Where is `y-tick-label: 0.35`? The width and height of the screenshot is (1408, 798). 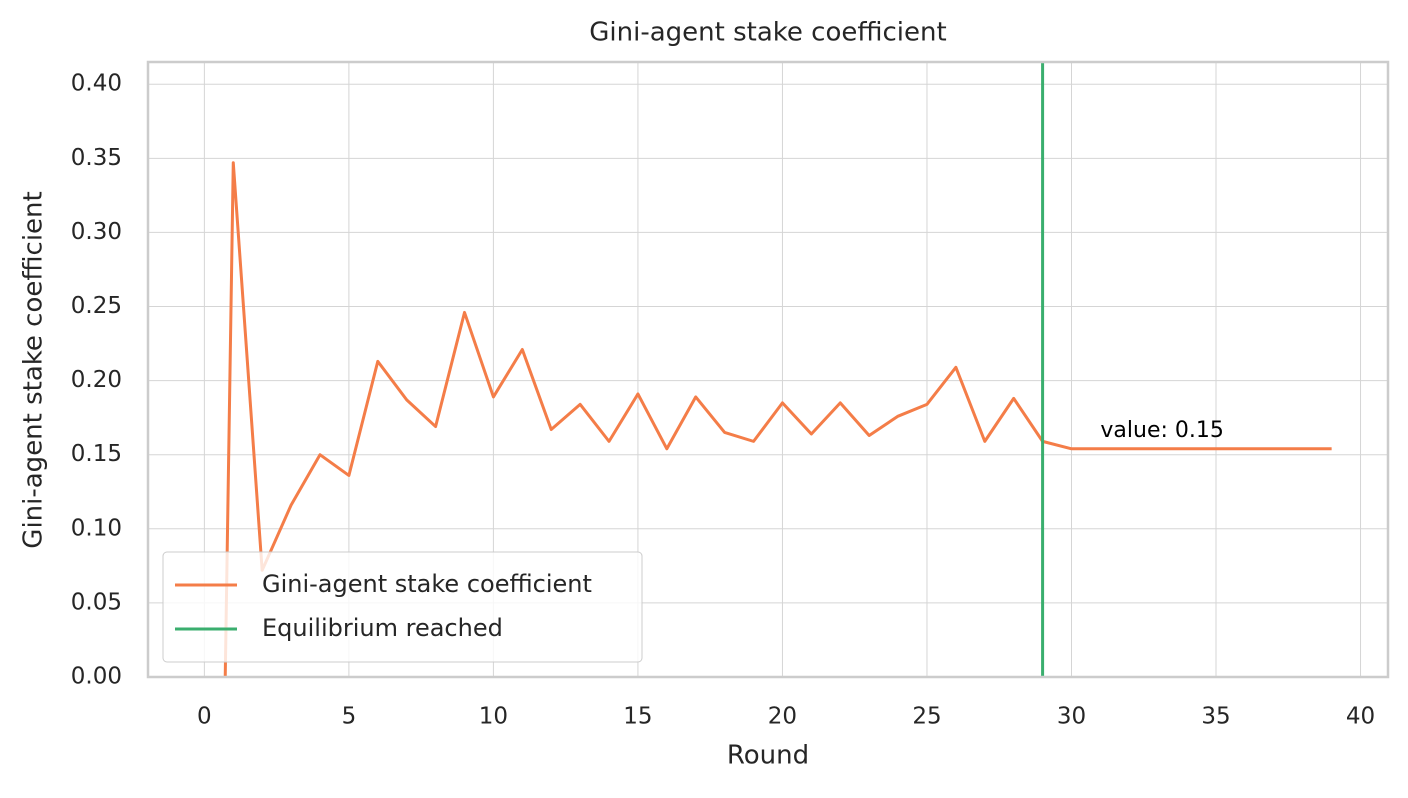
y-tick-label: 0.35 is located at coordinates (96, 158).